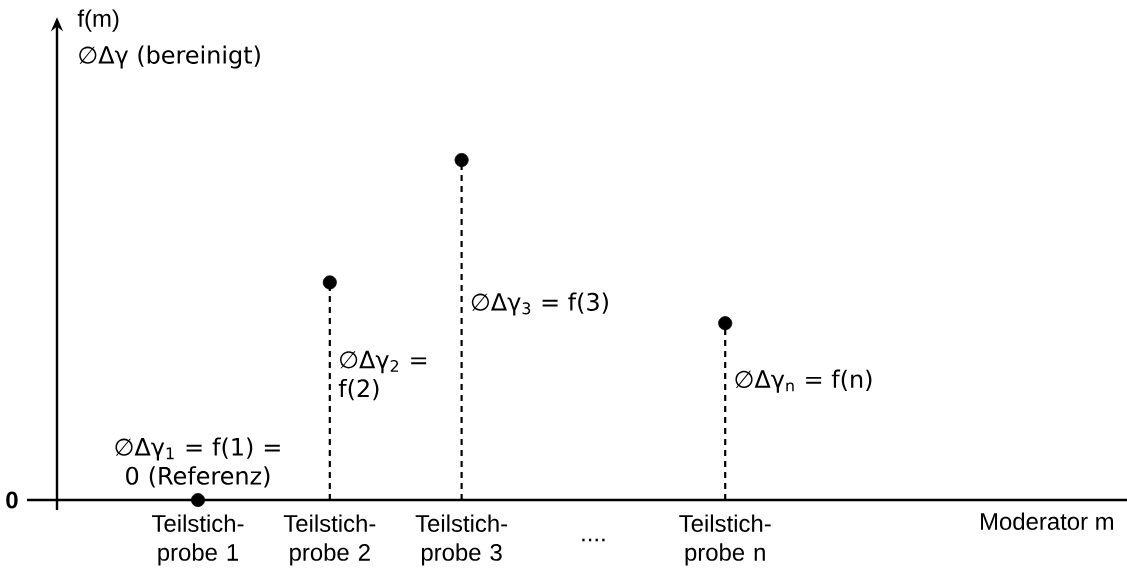  What do you see at coordinates (539, 304) in the screenshot?
I see `annotation: ∅Δγ$_{3}$ = f(3)` at bounding box center [539, 304].